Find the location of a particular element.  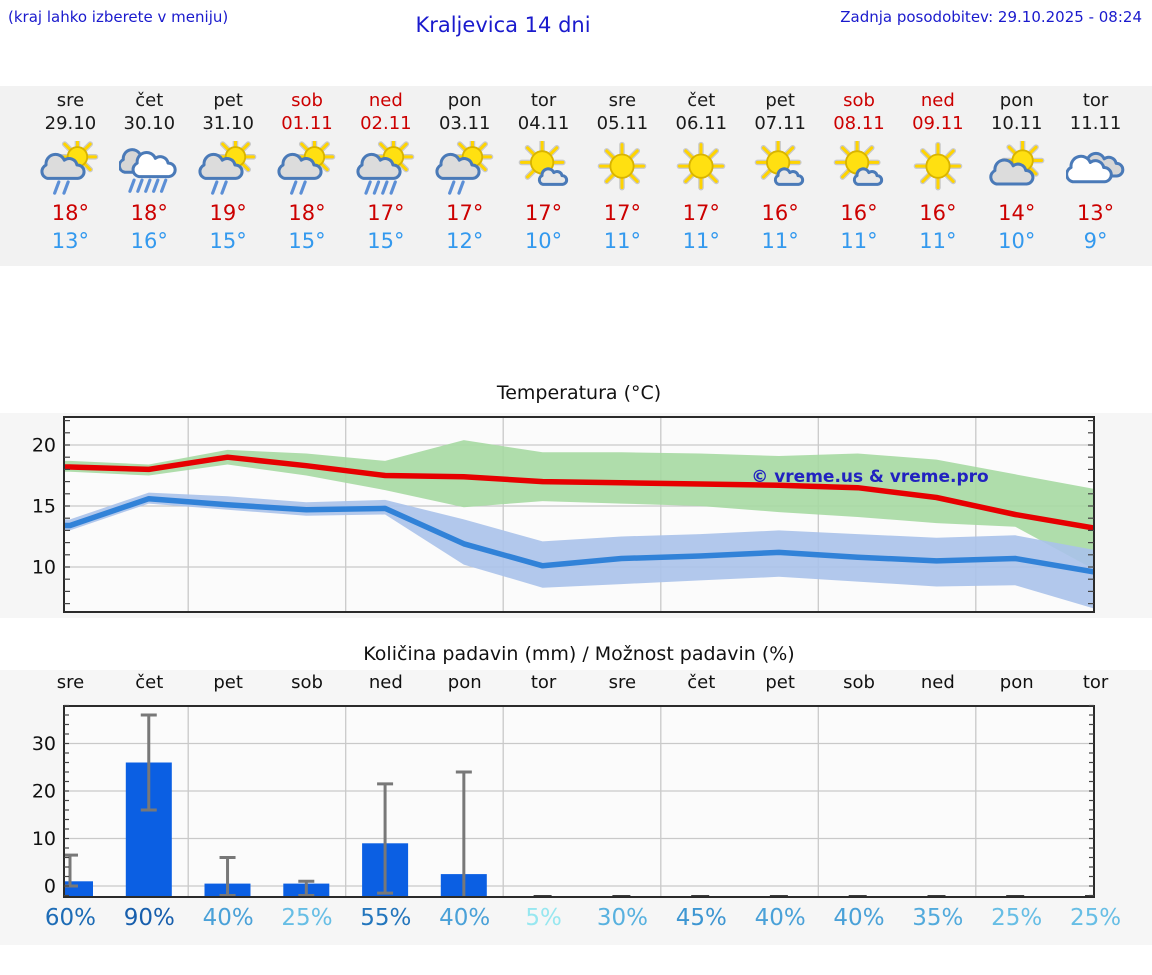

day-label: pon is located at coordinates (464, 682).